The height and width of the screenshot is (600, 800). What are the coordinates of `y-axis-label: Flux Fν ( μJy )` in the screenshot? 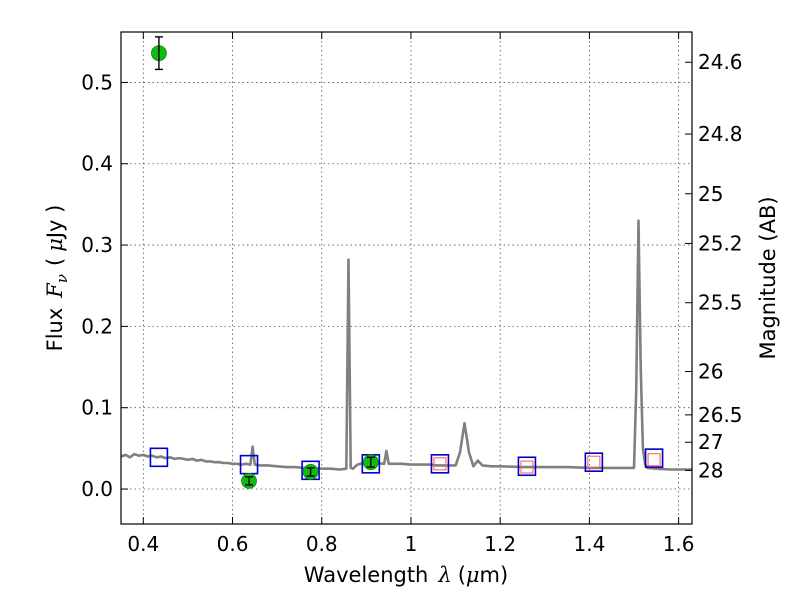 It's located at (57, 278).